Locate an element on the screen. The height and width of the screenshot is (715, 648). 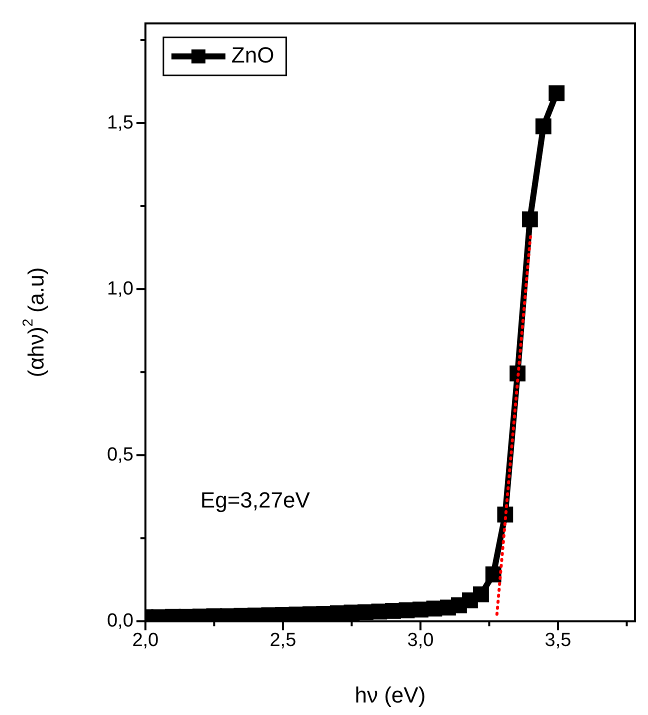
x-tick-label: 3,5 is located at coordinates (558, 640).